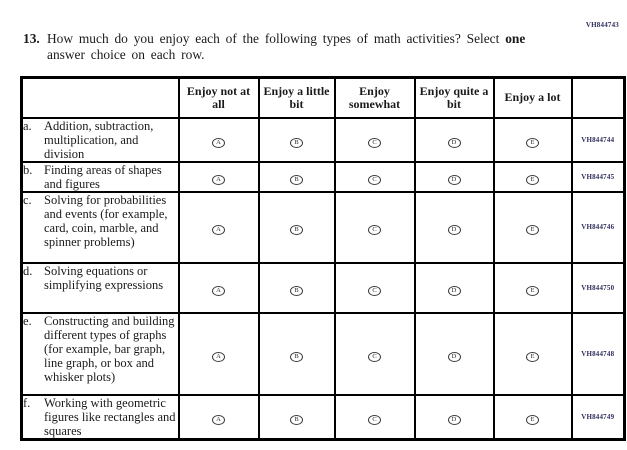 Image resolution: width=627 pixels, height=450 pixels. Describe the element at coordinates (31, 38) in the screenshot. I see `question-number: 13.` at that location.